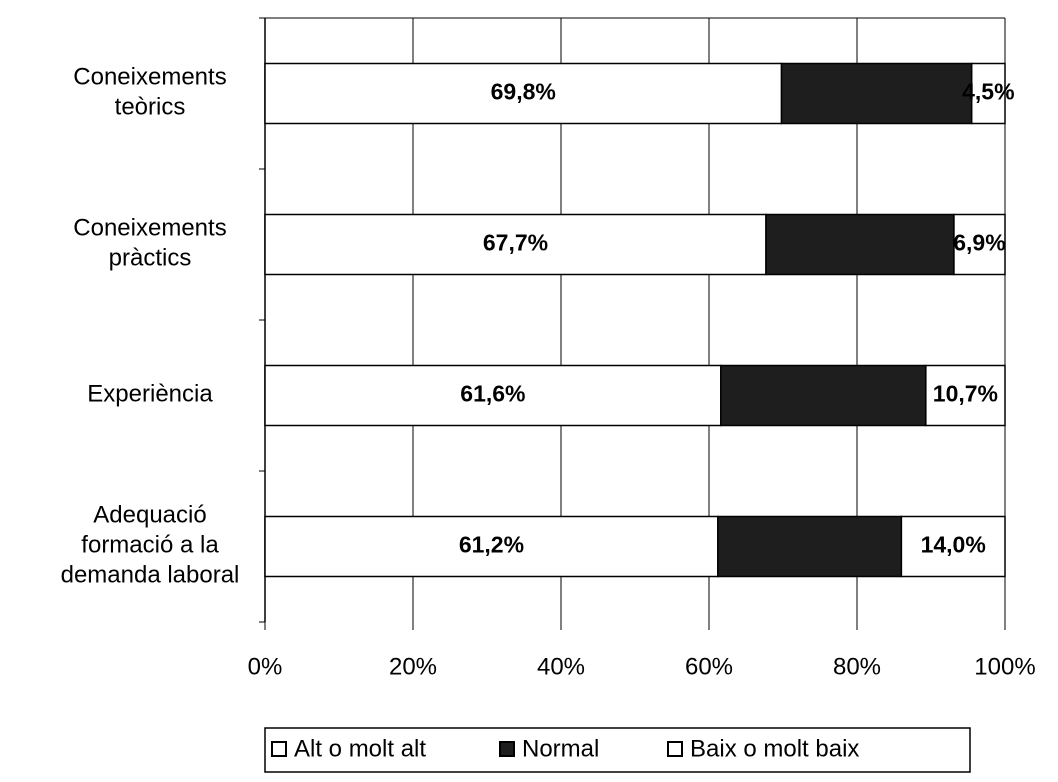 This screenshot has height=782, width=1058. What do you see at coordinates (149, 243) in the screenshot?
I see `y-tick-label: Coneixements pràctics` at bounding box center [149, 243].